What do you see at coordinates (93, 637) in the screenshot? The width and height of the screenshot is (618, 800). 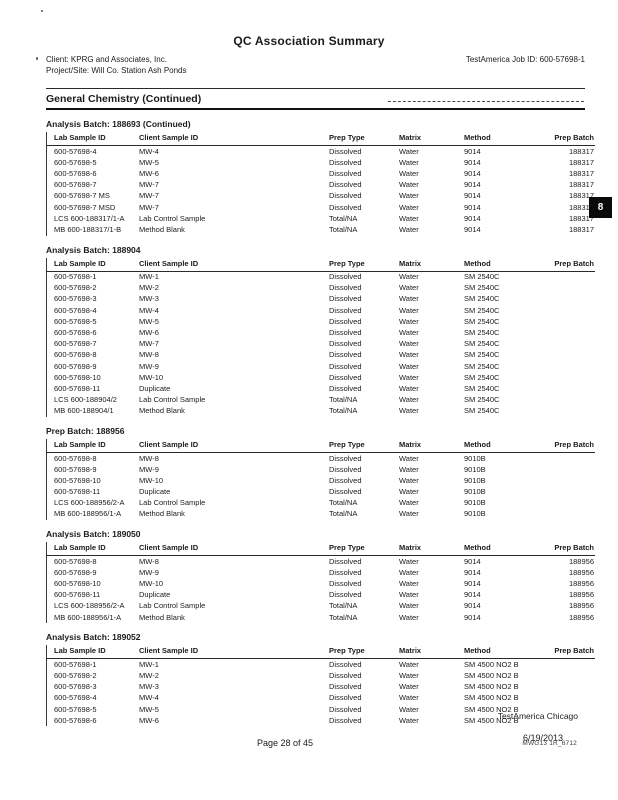 I see `batch-title: Analysis Batch: 189052` at bounding box center [93, 637].